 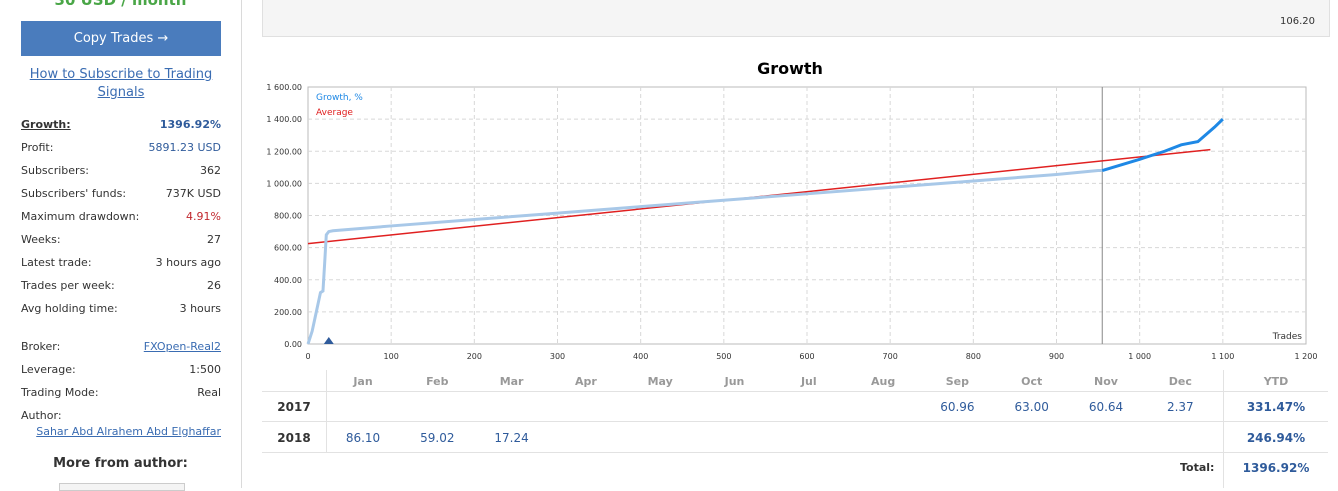 What do you see at coordinates (41, 346) in the screenshot?
I see `detail-label: Broker:` at bounding box center [41, 346].